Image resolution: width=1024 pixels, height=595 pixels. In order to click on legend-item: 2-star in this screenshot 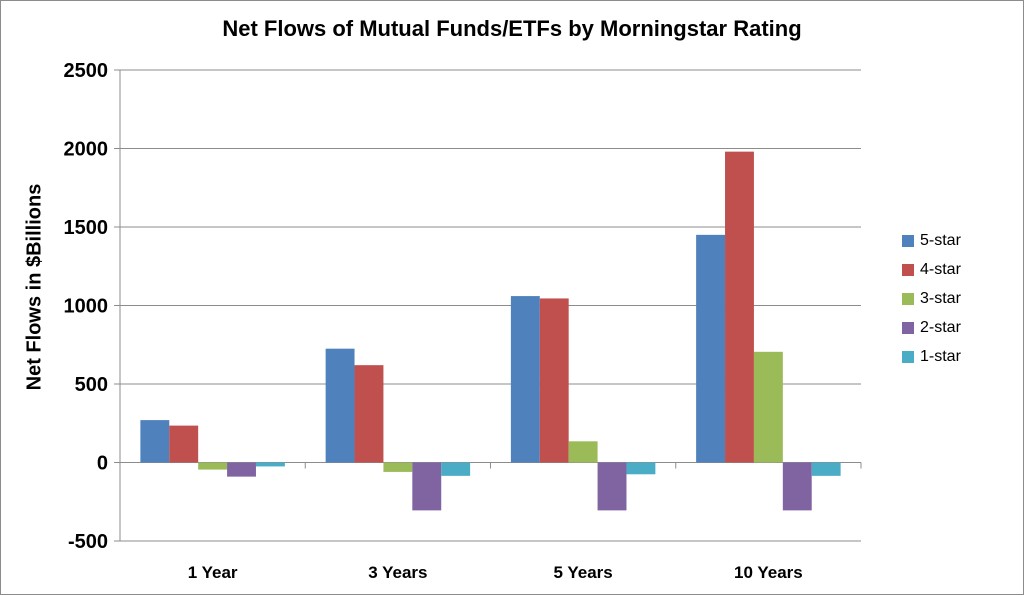, I will do `click(931, 327)`.